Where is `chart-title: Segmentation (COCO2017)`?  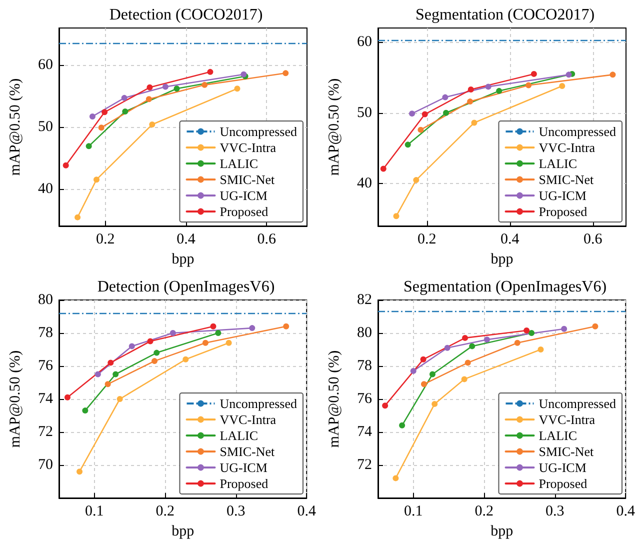 chart-title: Segmentation (COCO2017) is located at coordinates (505, 15).